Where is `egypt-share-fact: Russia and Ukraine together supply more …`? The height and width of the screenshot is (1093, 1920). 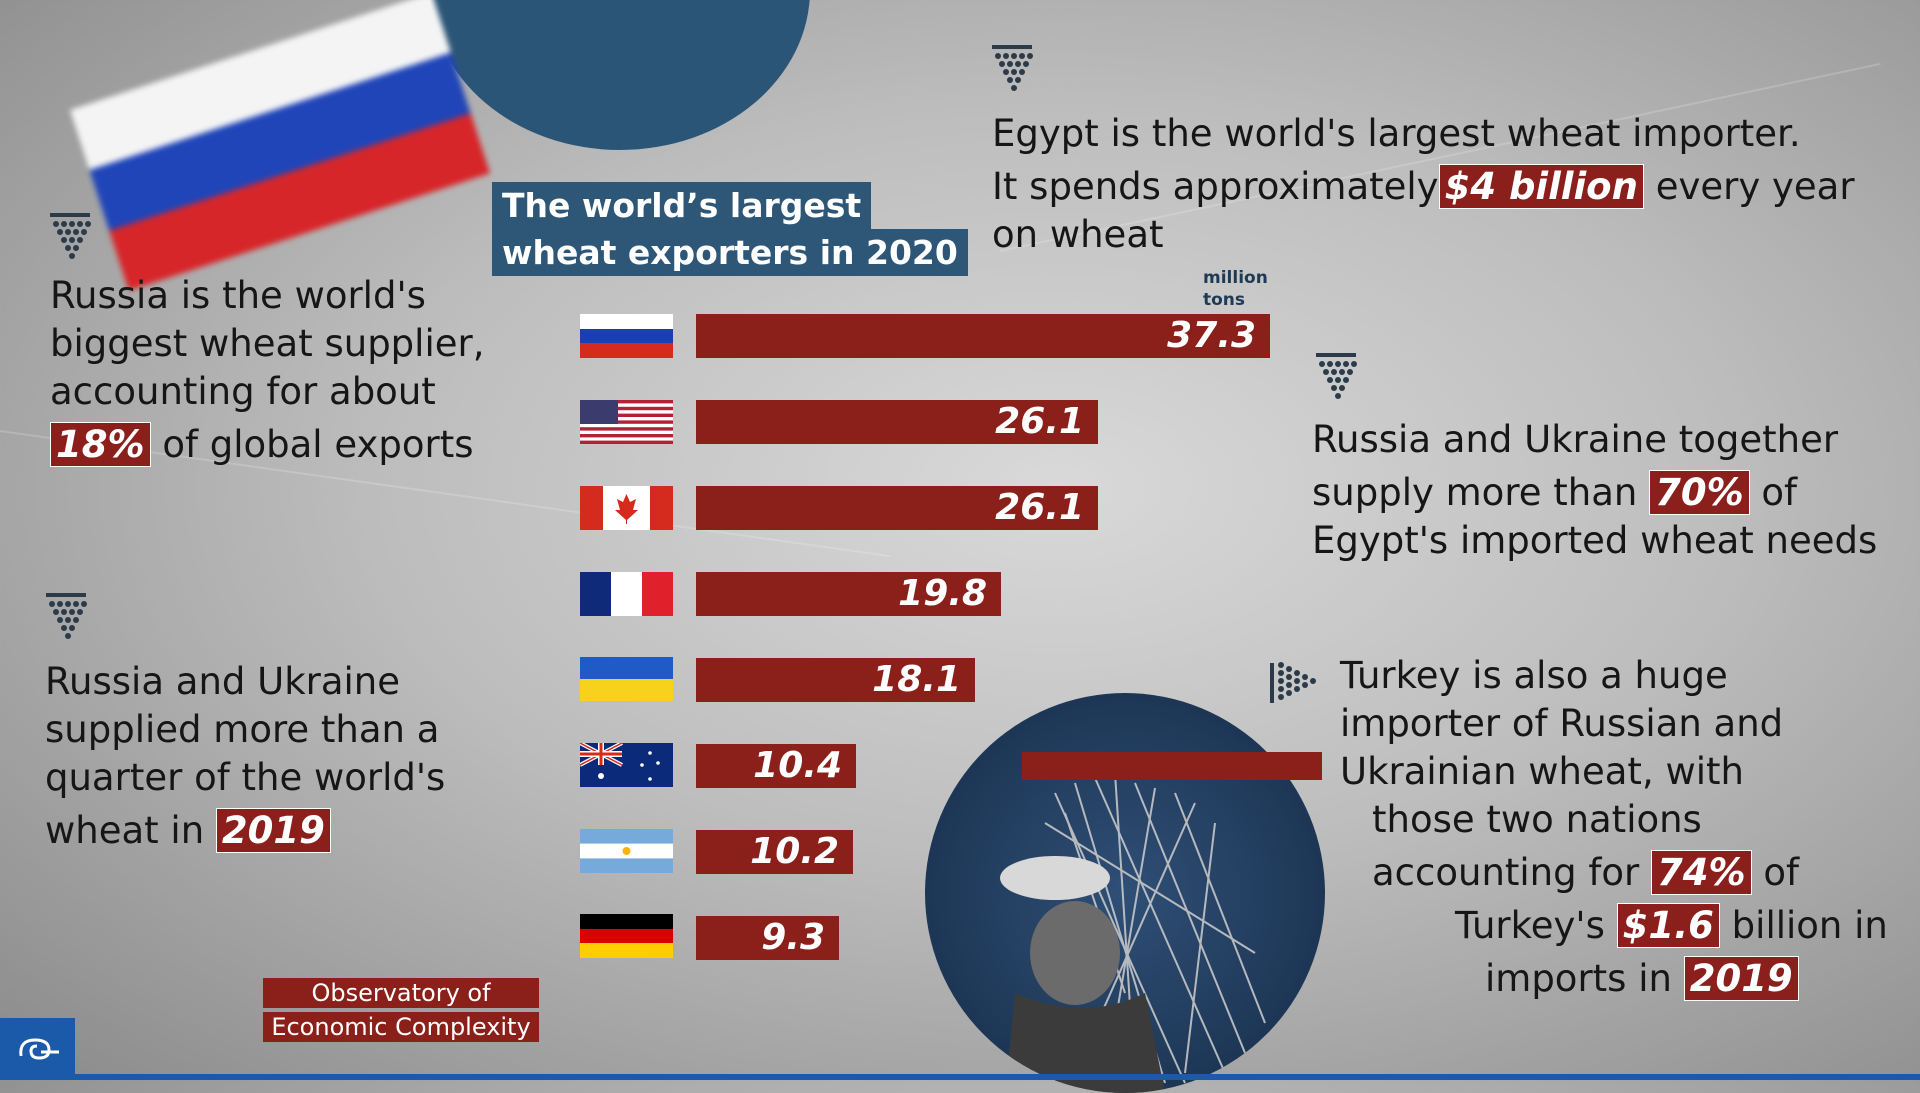
egypt-share-fact: Russia and Ukraine together supply more … is located at coordinates (1594, 490).